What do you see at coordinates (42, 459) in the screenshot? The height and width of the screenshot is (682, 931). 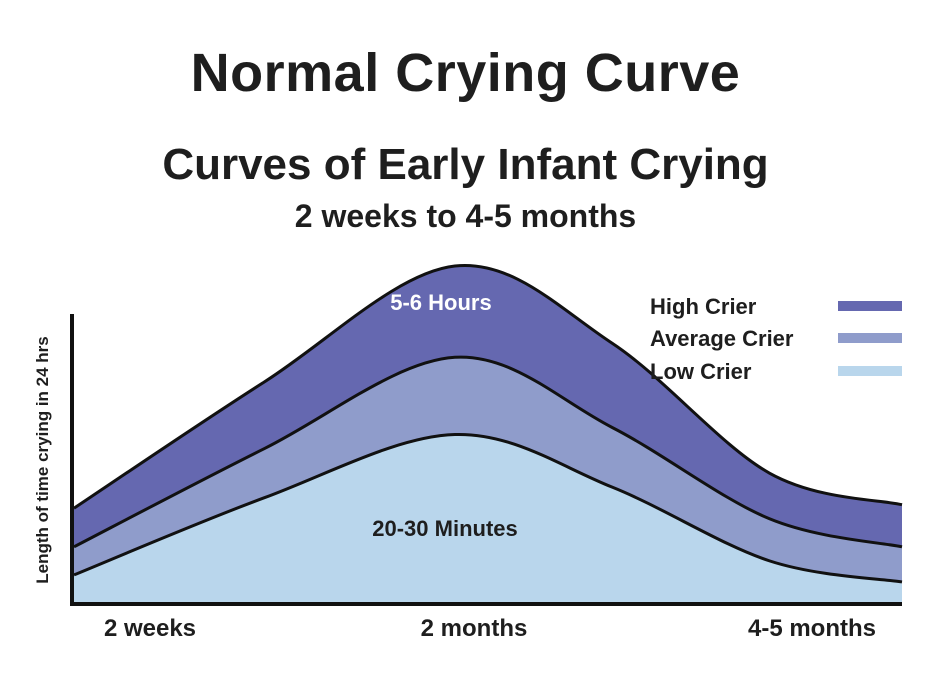 I see `y-axis-label: Length of time crying in 24 hrs` at bounding box center [42, 459].